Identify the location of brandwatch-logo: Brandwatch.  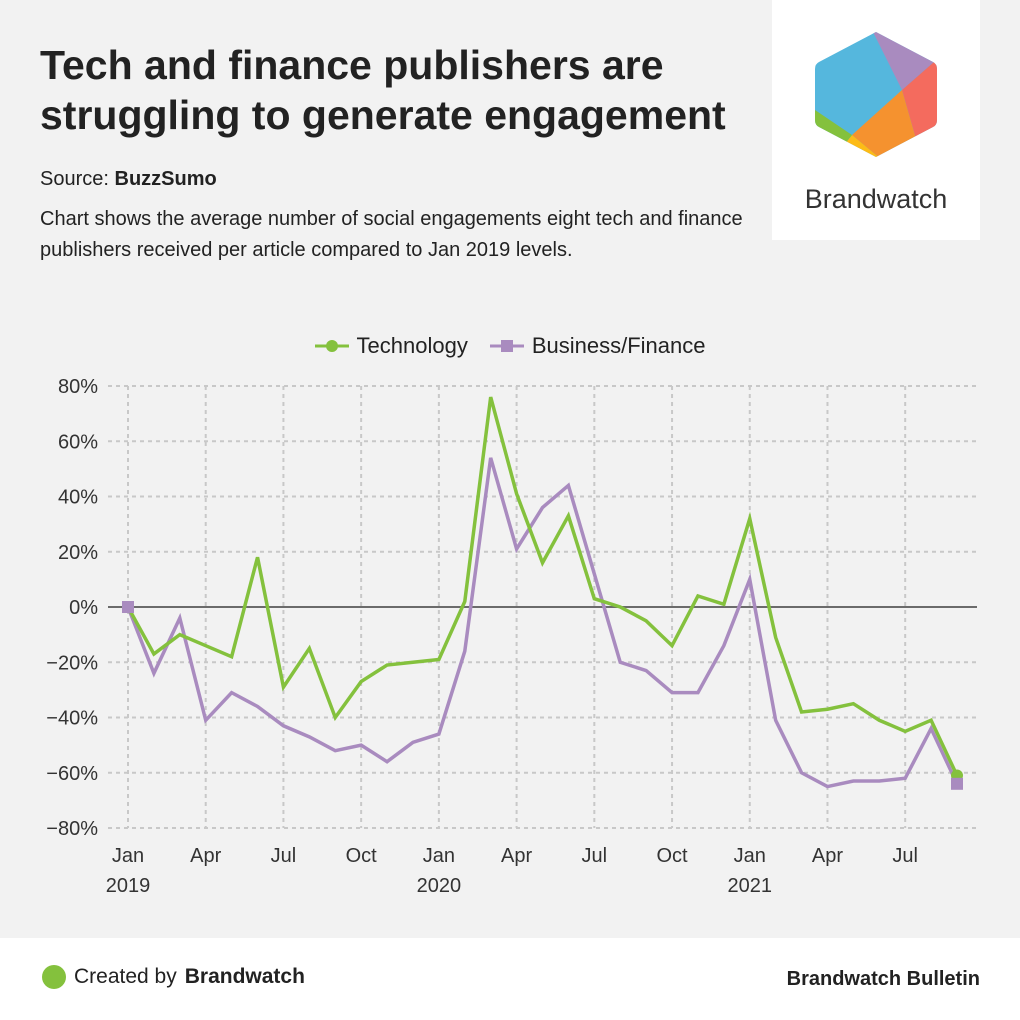
(876, 120).